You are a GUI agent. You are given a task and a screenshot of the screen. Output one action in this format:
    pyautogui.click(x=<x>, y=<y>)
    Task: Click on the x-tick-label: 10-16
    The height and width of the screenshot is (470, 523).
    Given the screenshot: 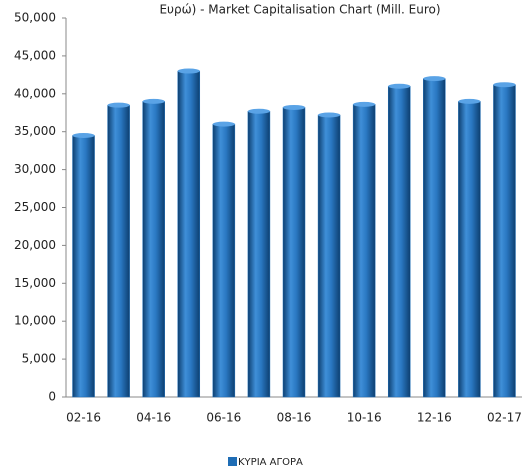 What is the action you would take?
    pyautogui.click(x=364, y=418)
    